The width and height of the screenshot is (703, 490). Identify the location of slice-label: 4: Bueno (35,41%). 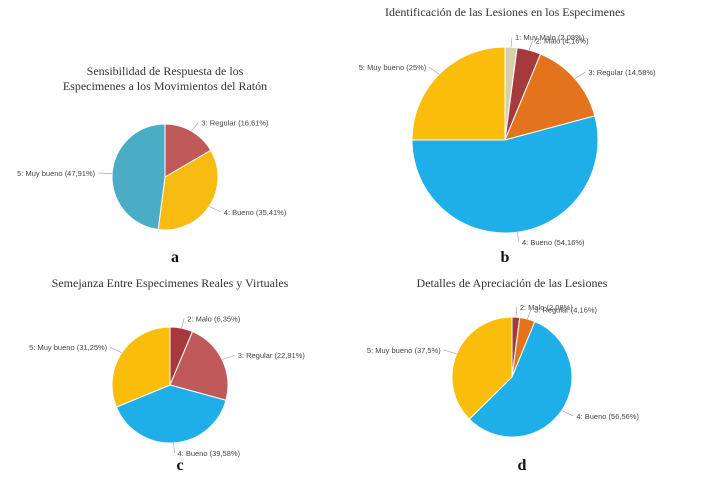
(255, 212).